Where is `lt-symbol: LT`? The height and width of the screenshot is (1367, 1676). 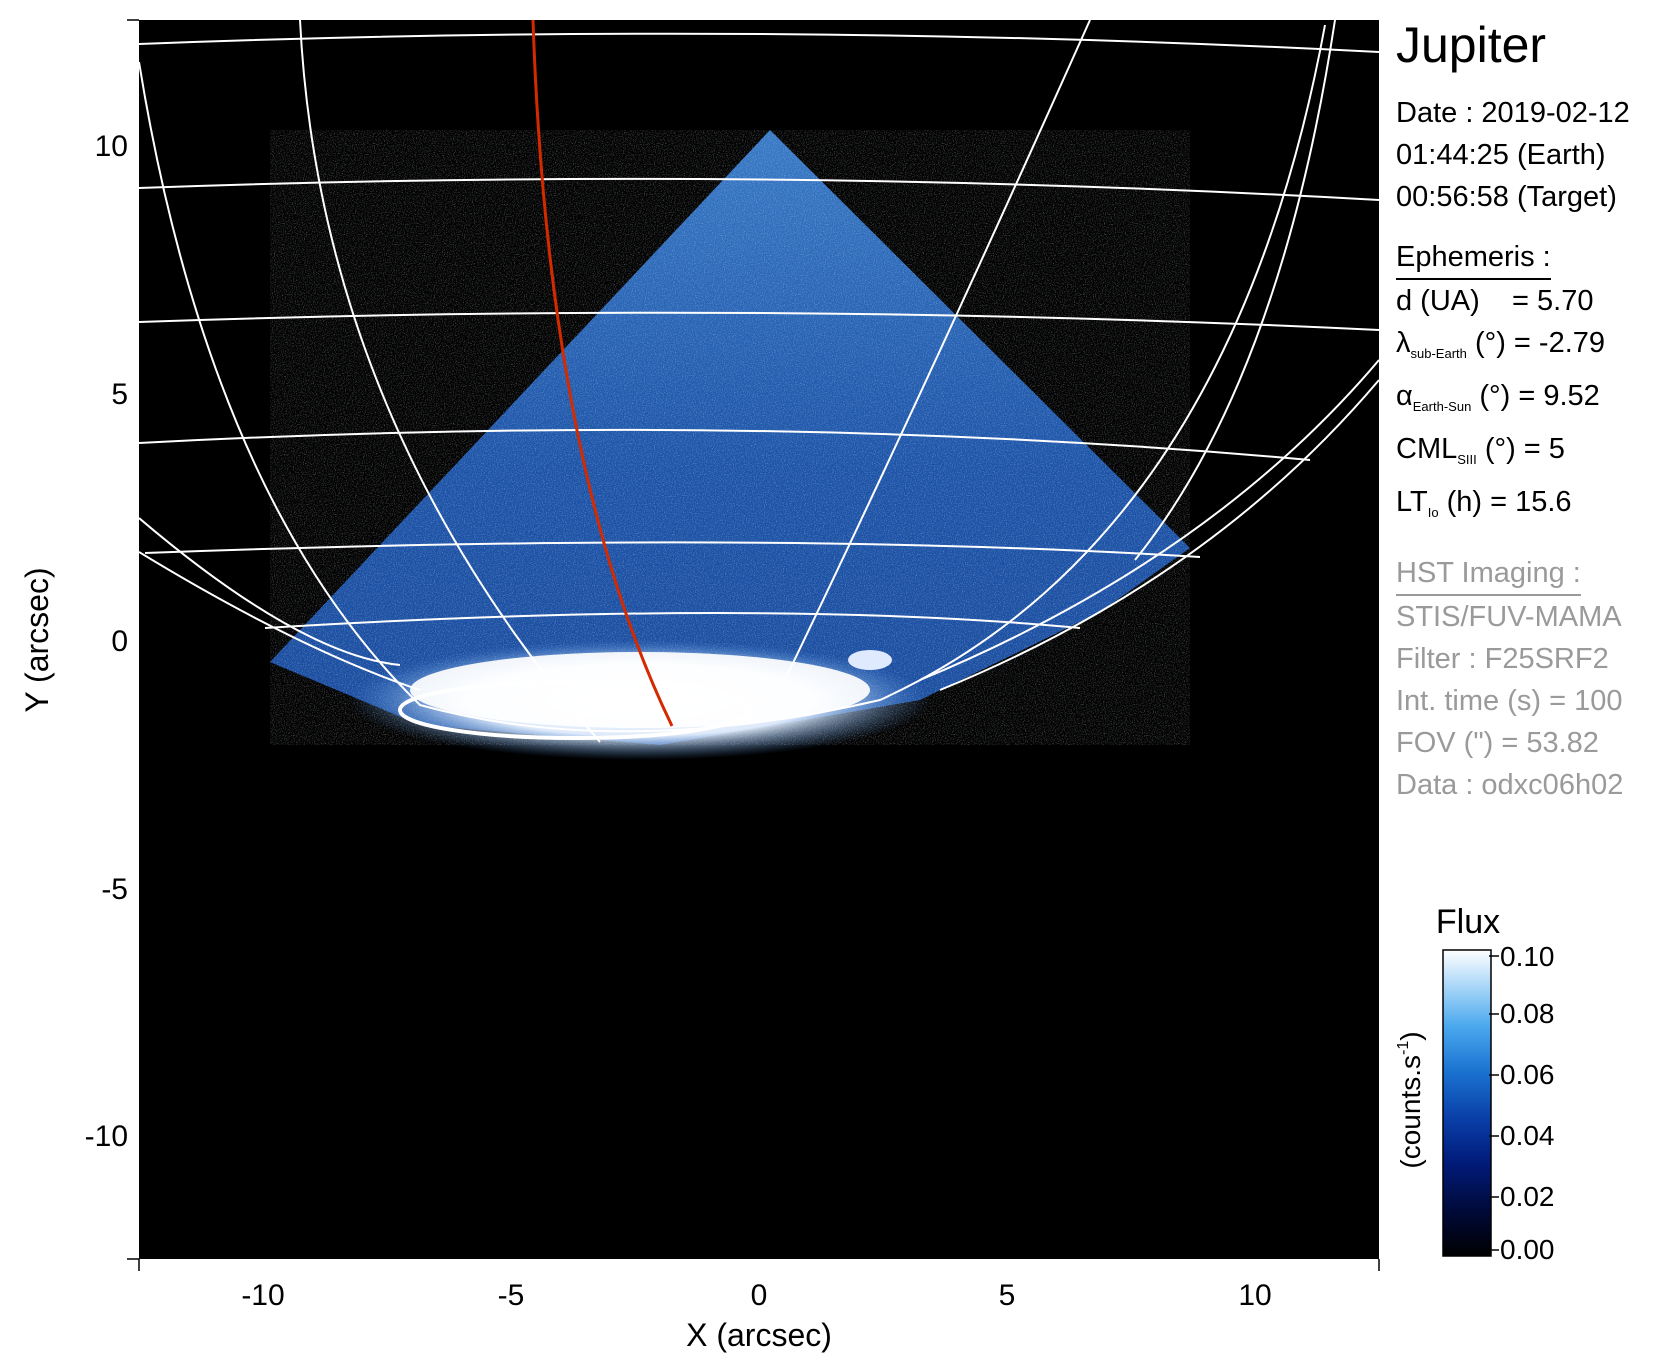 lt-symbol: LT is located at coordinates (1412, 502).